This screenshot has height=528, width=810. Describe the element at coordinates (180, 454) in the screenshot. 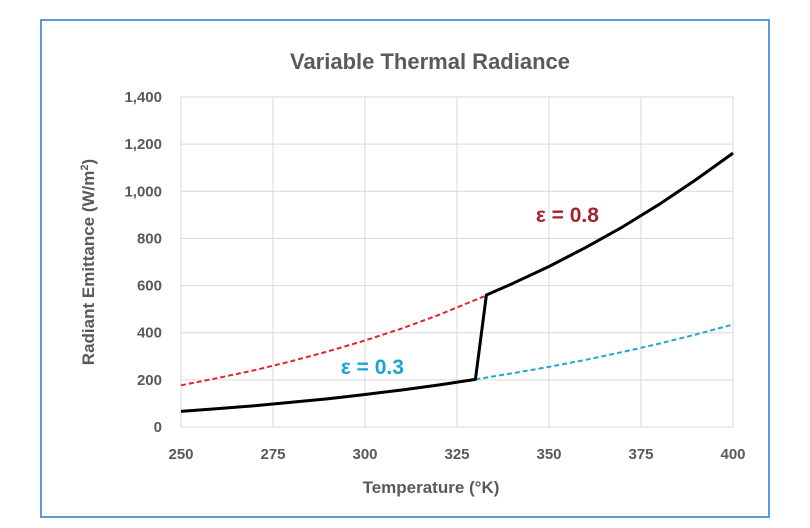

I see `x-tick-label: 250` at that location.